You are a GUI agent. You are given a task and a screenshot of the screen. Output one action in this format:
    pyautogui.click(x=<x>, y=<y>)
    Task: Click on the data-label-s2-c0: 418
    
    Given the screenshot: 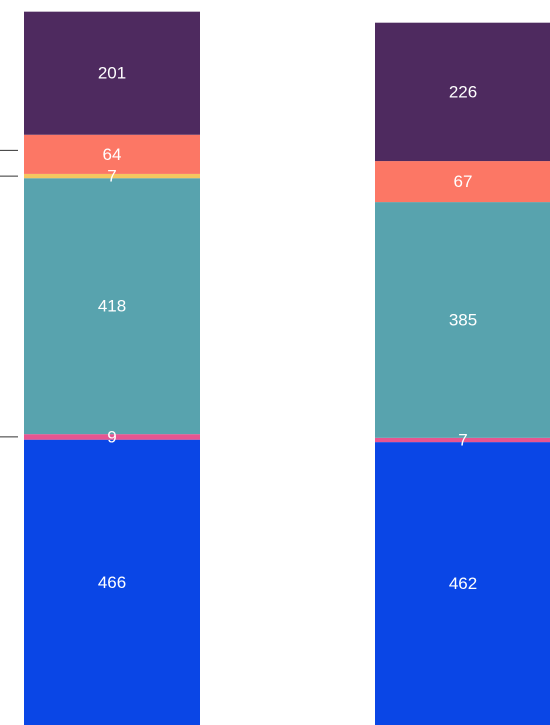 What is the action you would take?
    pyautogui.click(x=112, y=306)
    